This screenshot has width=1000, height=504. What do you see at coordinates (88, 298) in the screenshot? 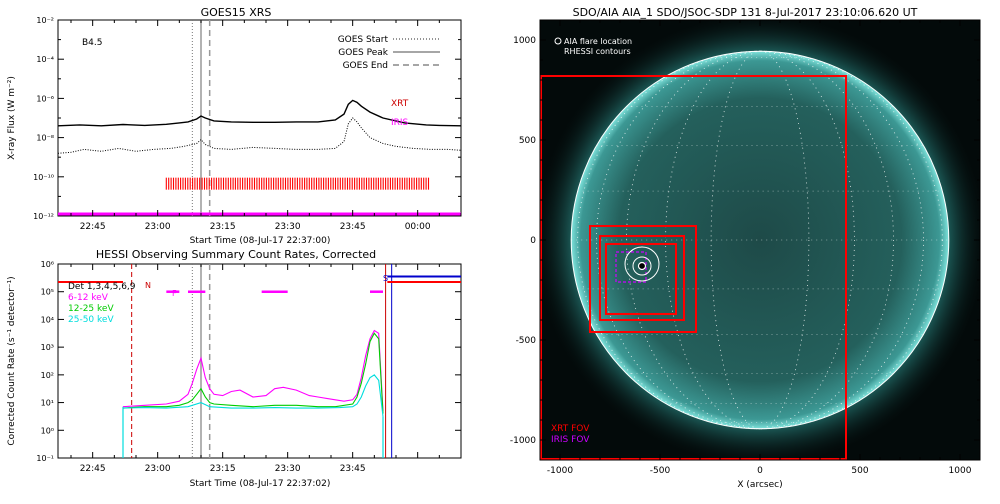
I see `hessi-legend-6-12: 6-12 keV` at bounding box center [88, 298].